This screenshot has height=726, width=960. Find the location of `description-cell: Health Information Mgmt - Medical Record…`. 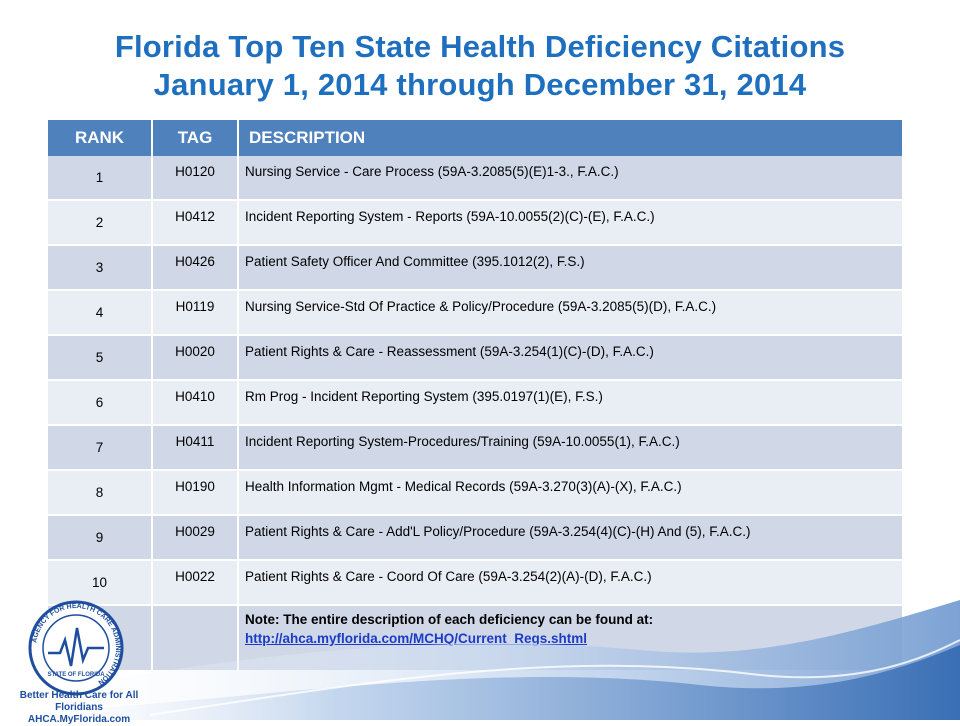

description-cell: Health Information Mgmt - Medical Record… is located at coordinates (571, 493).